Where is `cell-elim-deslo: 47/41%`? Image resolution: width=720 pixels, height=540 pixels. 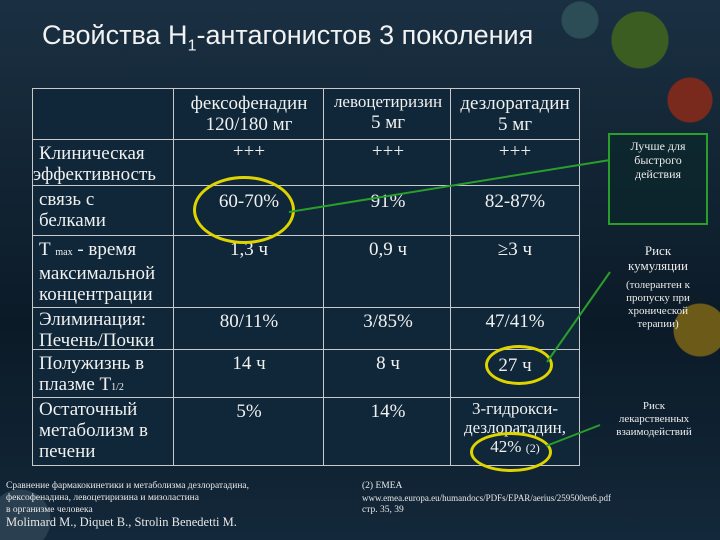
cell-elim-deslo: 47/41% is located at coordinates (515, 321).